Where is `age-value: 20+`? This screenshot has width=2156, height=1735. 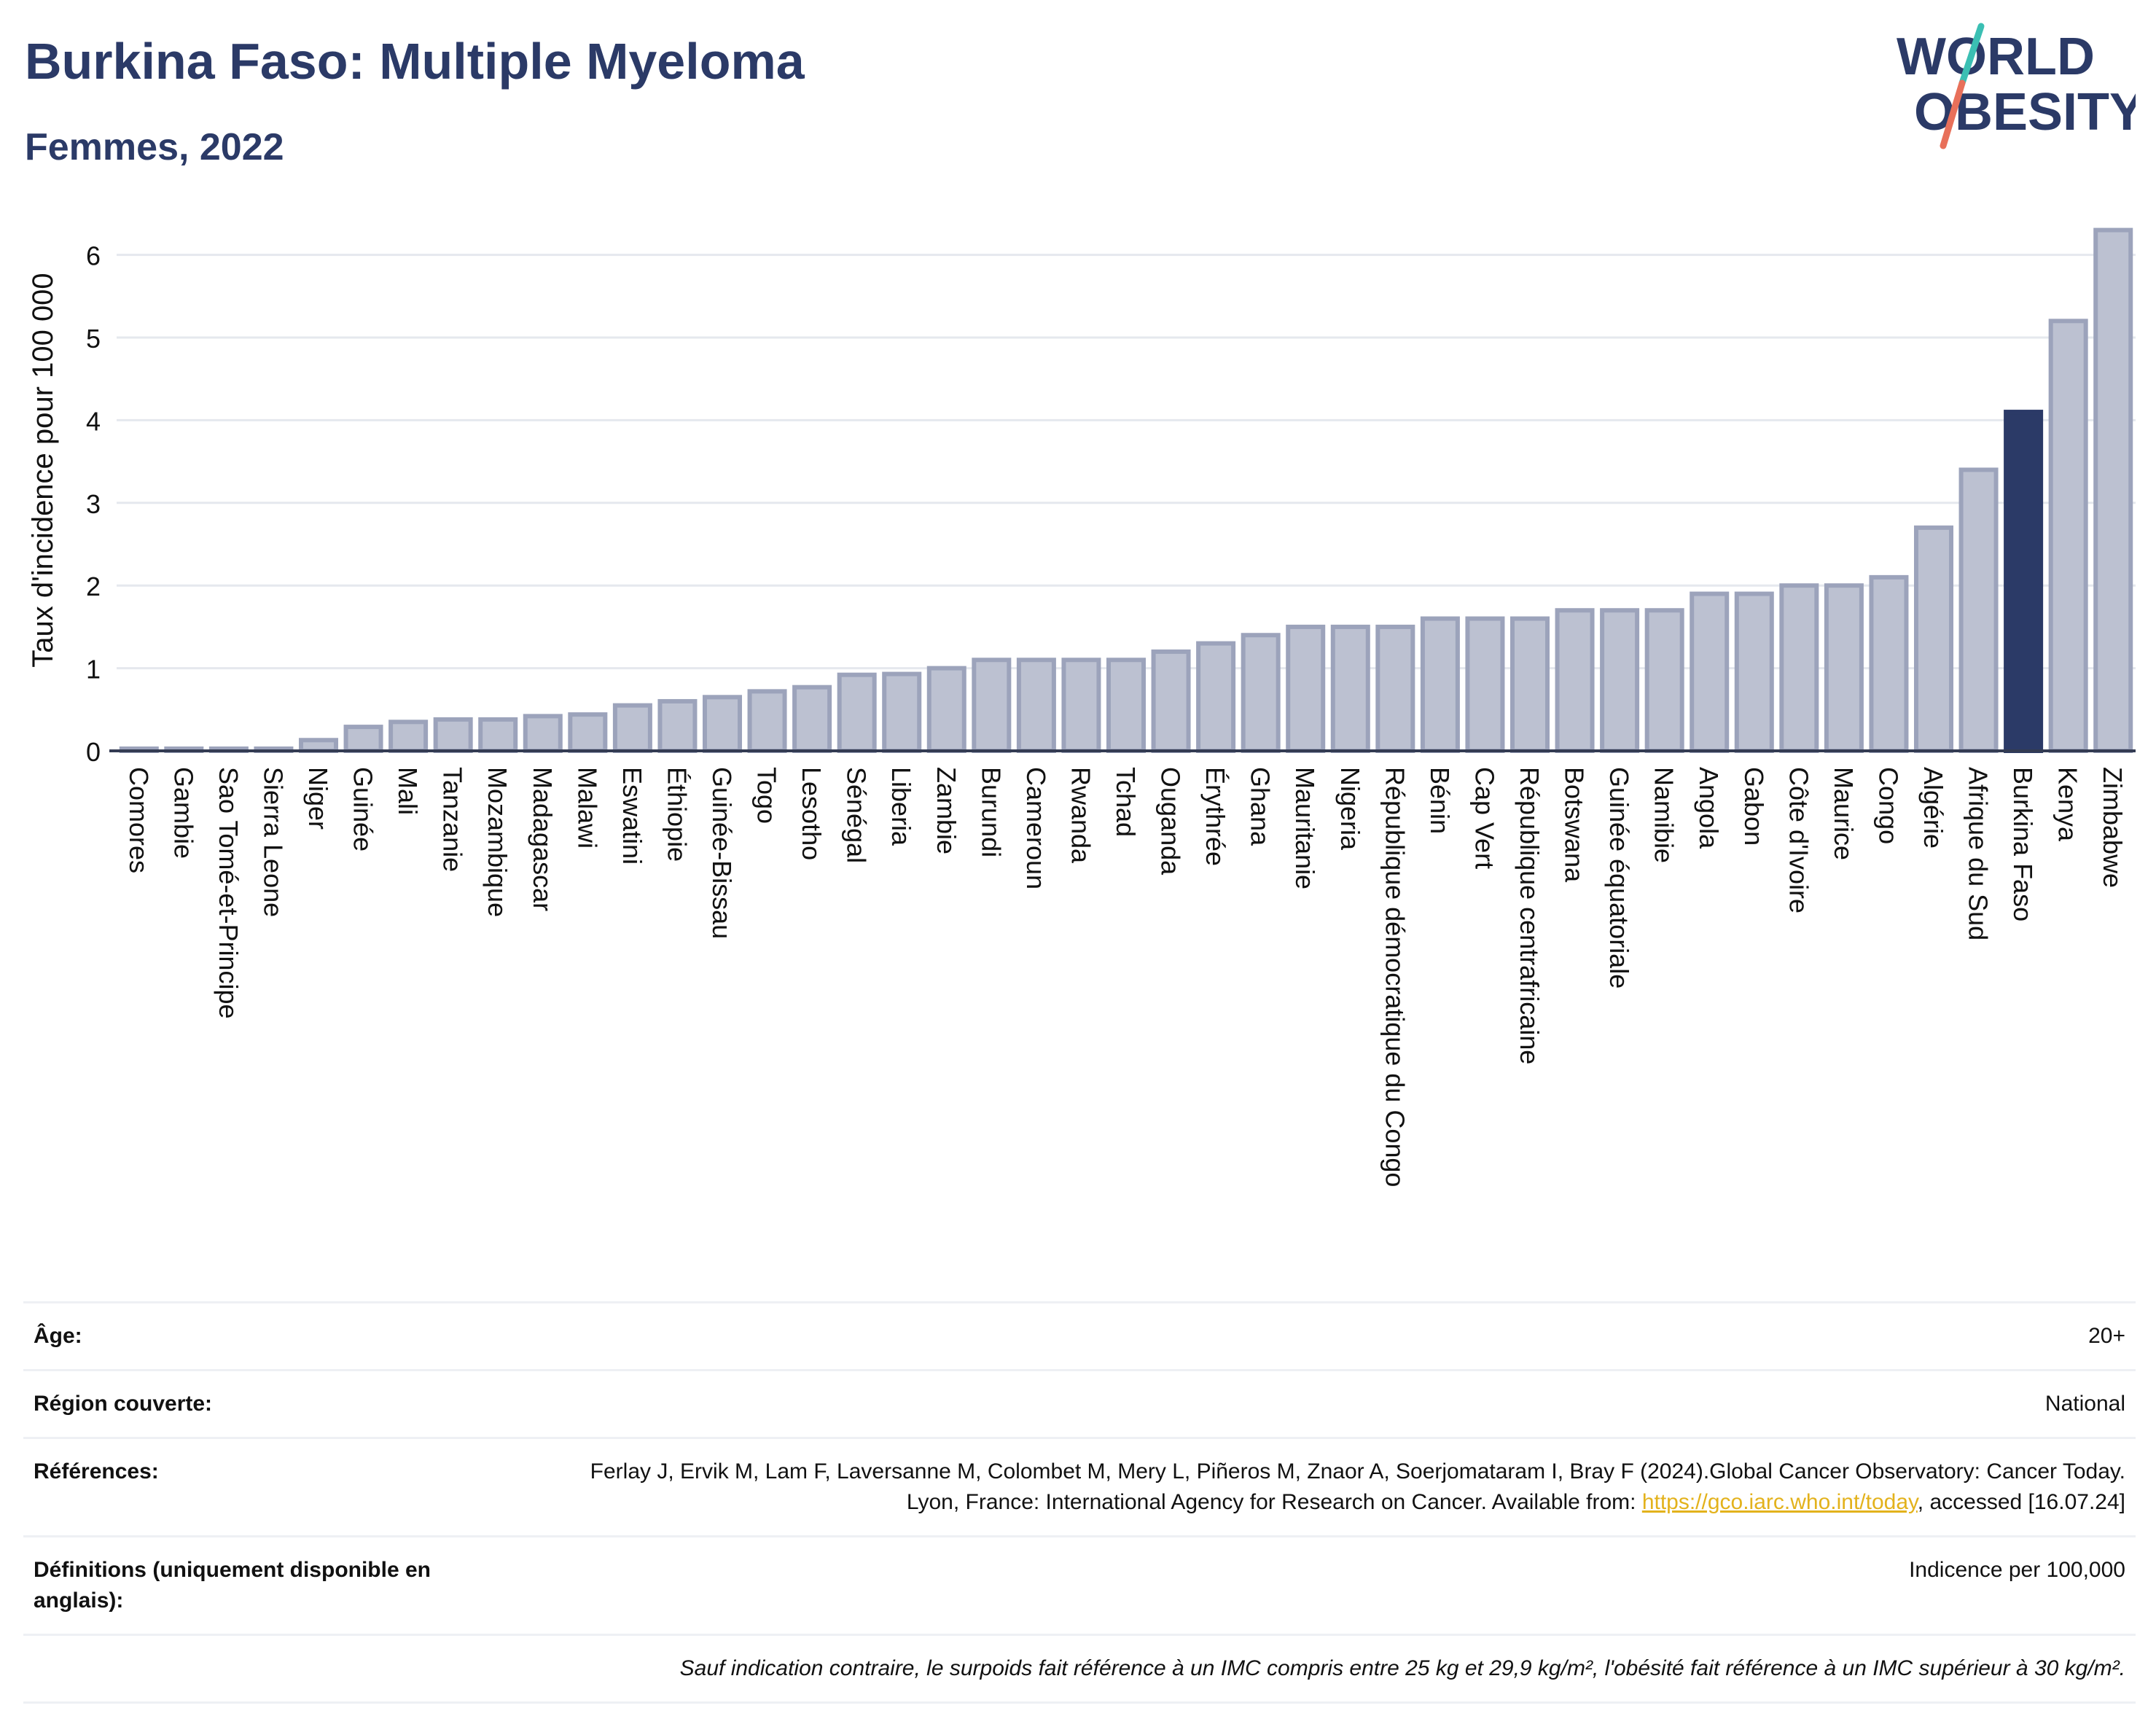
age-value: 20+ is located at coordinates (1331, 1336).